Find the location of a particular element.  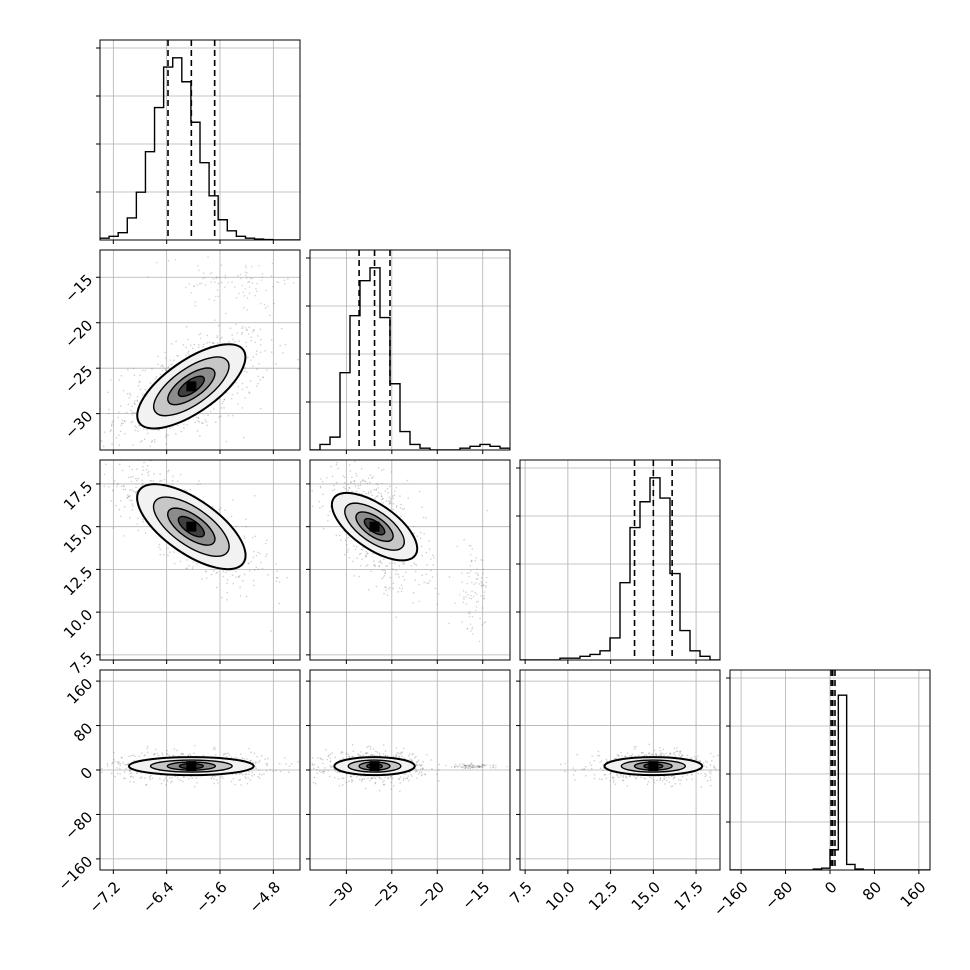

panel-frame is located at coordinates (410, 560).